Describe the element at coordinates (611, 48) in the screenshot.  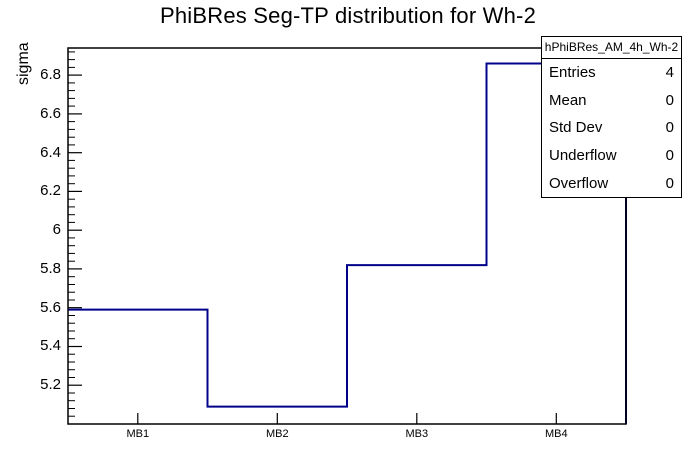
I see `stats-box-title: hPhiBRes_AM_4h_Wh-2` at that location.